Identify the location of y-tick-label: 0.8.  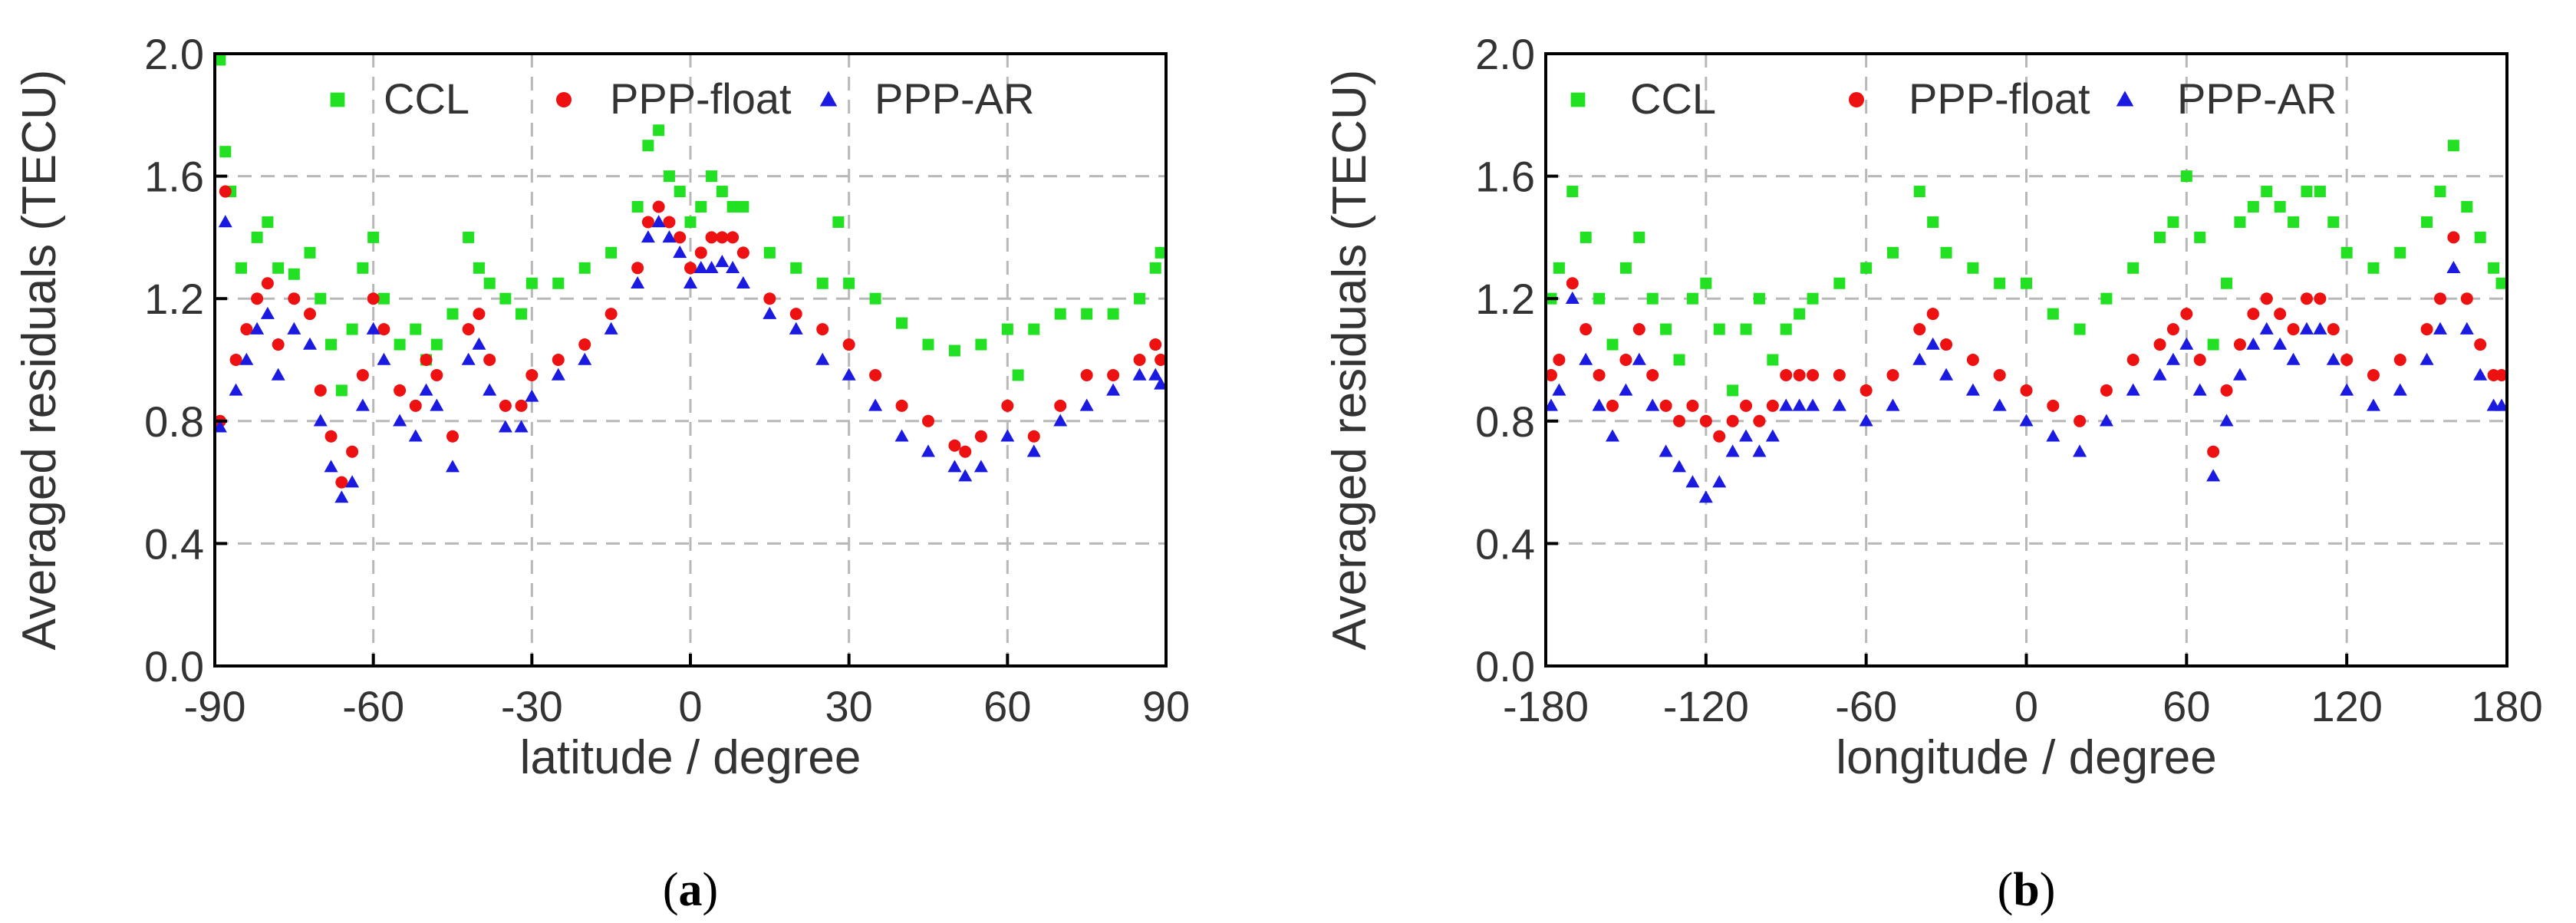
(174, 421).